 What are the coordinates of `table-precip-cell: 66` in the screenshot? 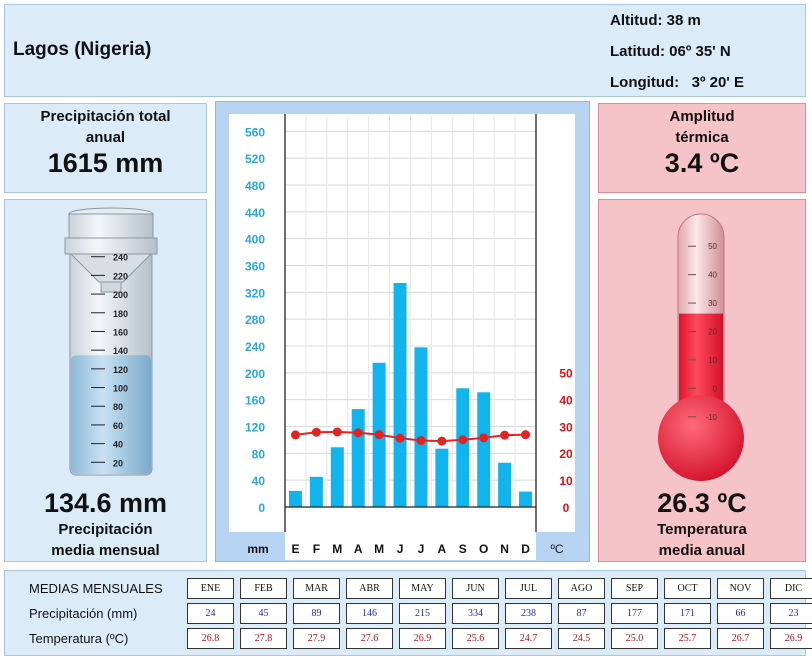 It's located at (740, 613).